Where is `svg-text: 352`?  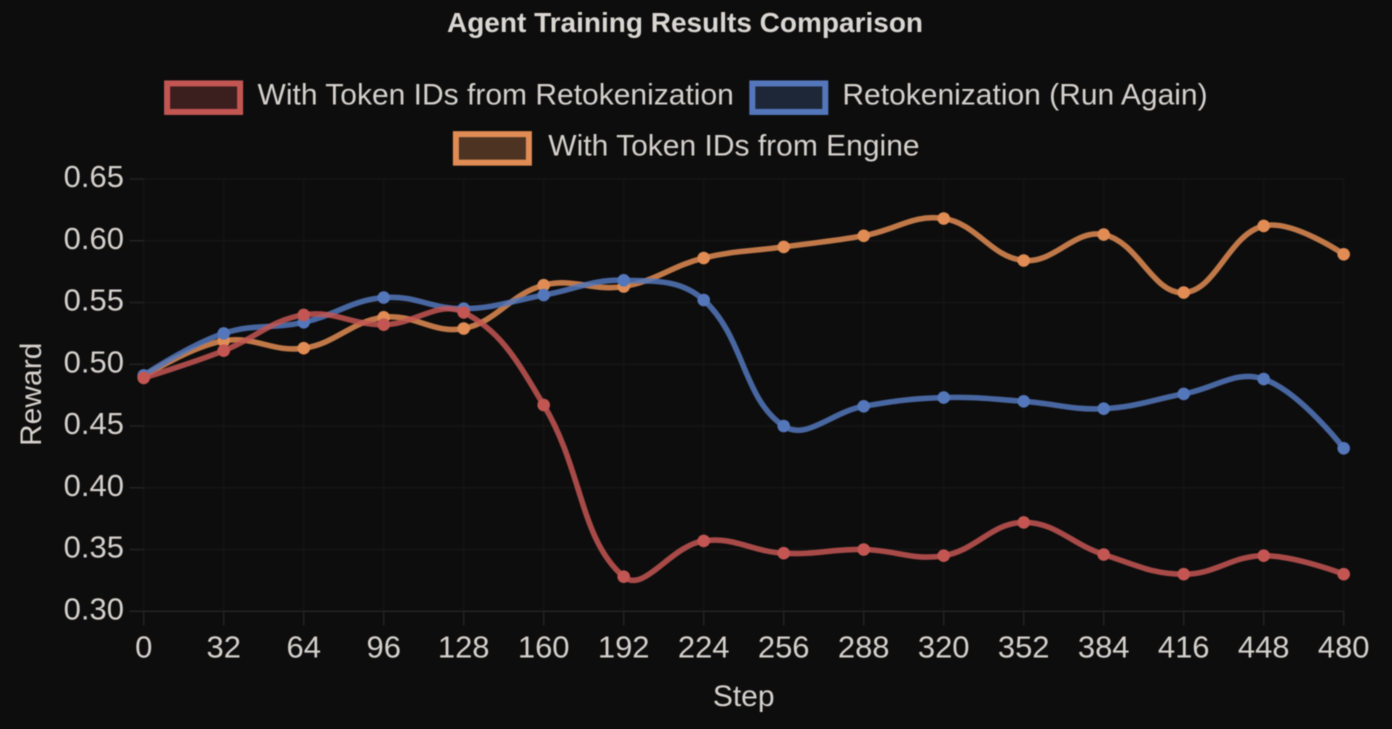 svg-text: 352 is located at coordinates (1024, 647).